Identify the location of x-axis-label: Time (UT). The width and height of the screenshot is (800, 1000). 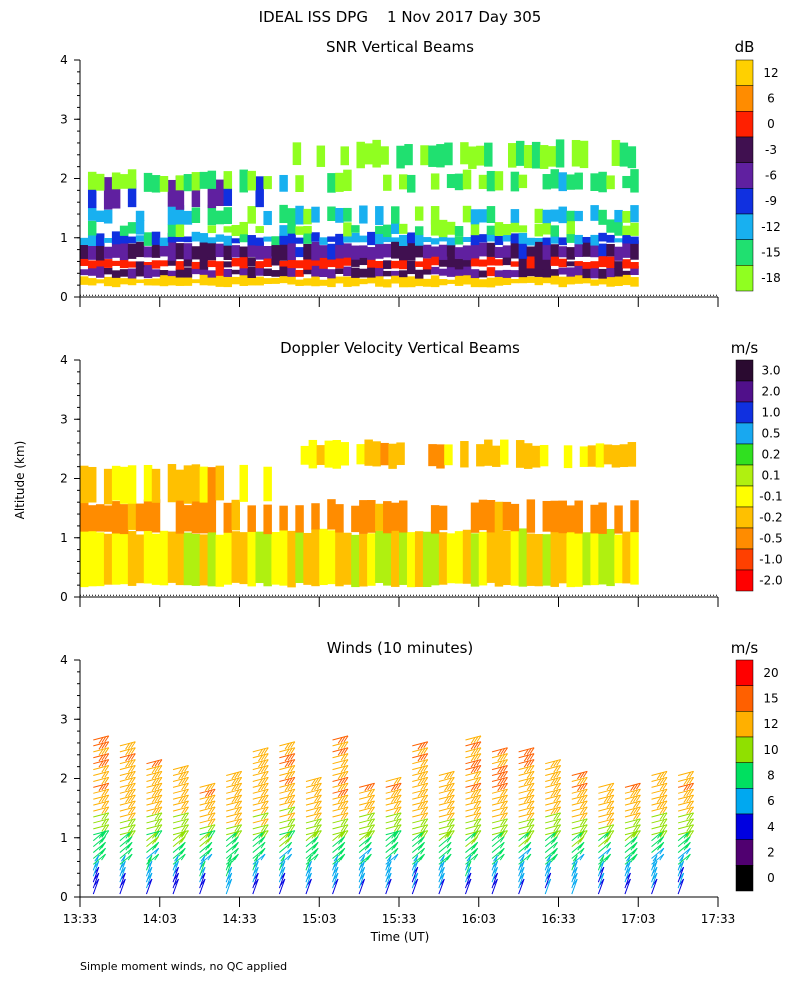
(400, 937).